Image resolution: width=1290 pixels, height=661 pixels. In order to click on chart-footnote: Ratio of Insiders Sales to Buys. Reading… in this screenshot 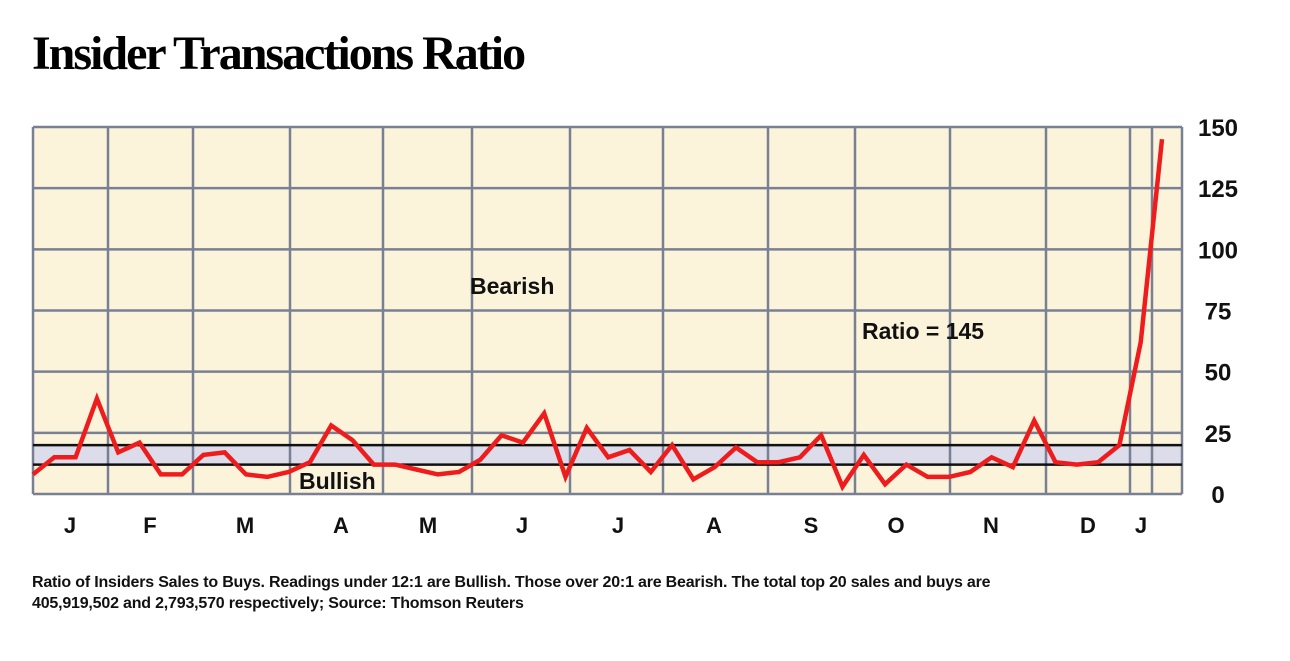, I will do `click(622, 593)`.